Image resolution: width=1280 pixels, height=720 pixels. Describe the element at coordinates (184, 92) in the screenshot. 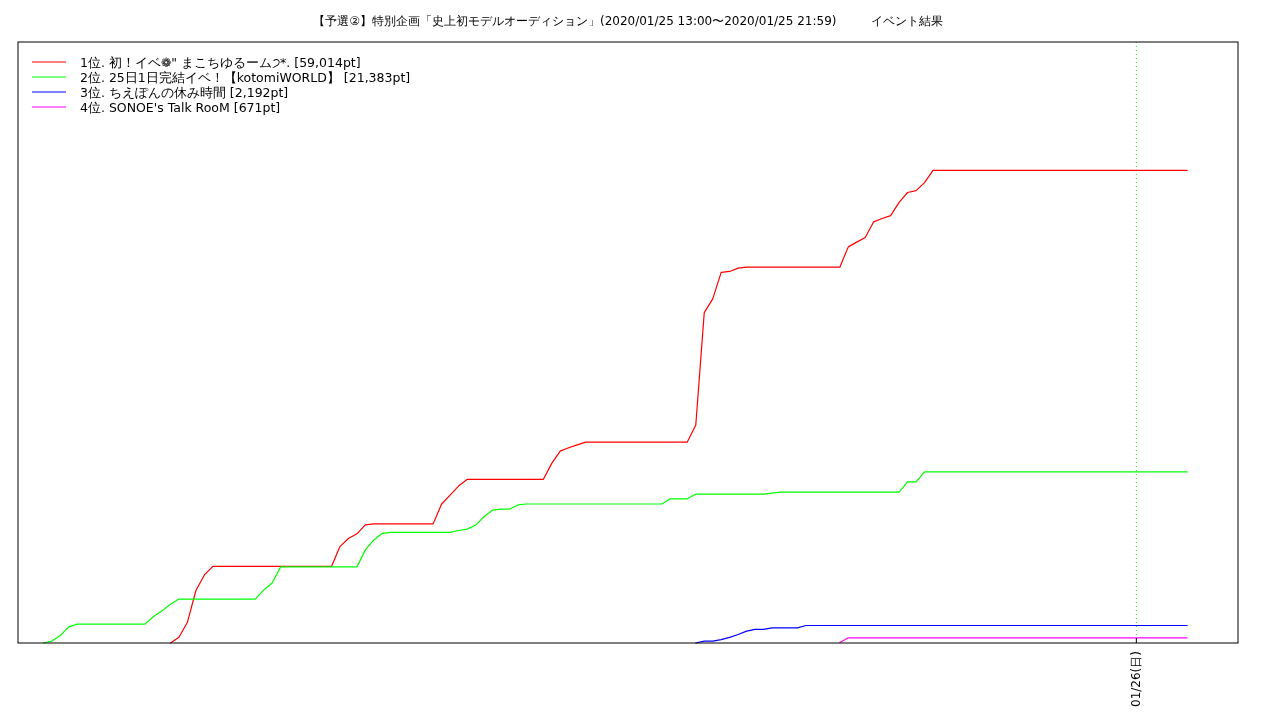

I see `legend-label: 3位. ちえぽんの休み時間 [2,192pt]` at that location.